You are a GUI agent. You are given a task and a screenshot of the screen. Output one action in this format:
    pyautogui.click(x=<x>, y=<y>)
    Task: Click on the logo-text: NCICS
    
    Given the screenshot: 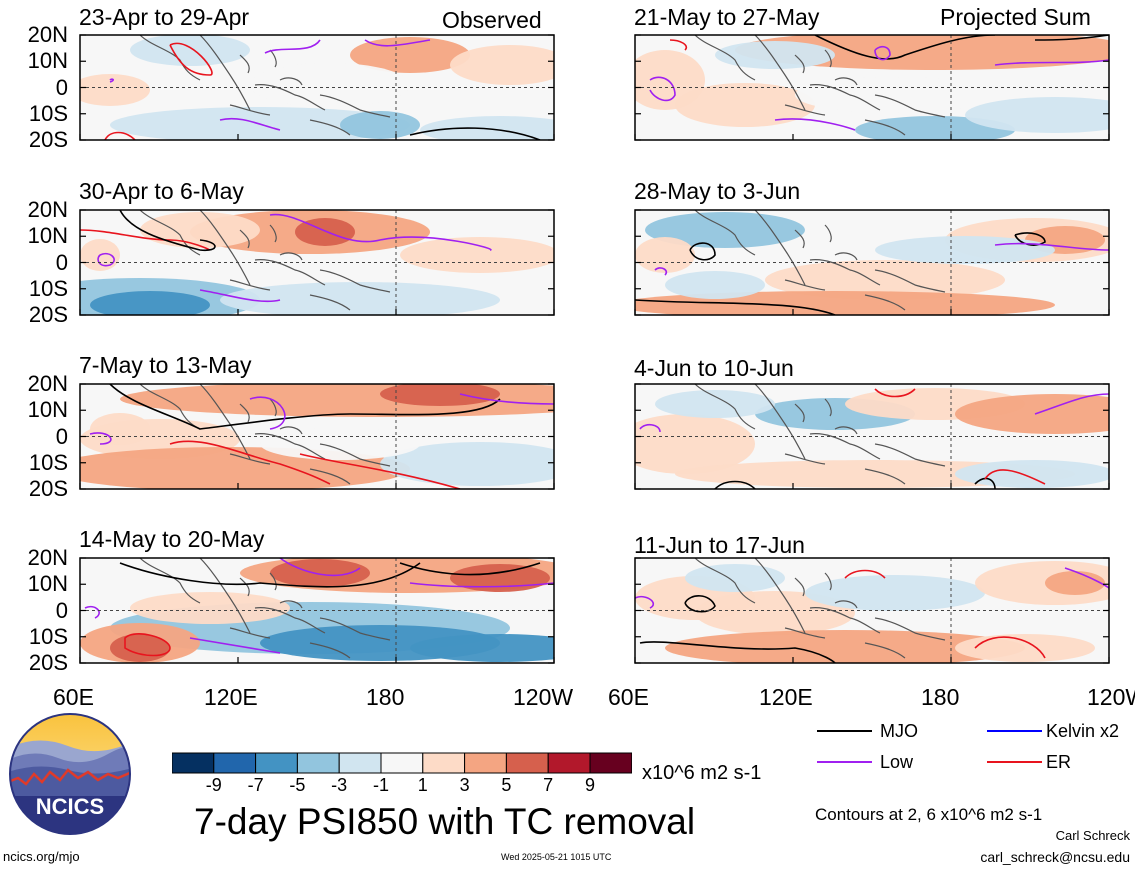 What is the action you would take?
    pyautogui.click(x=70, y=806)
    